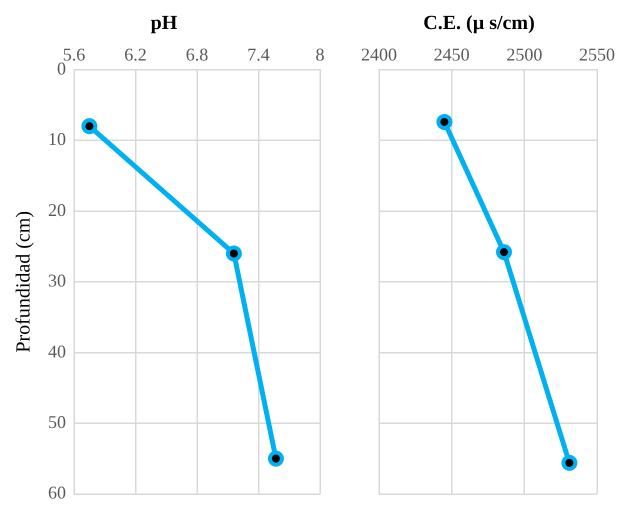 This screenshot has width=632, height=517. Describe the element at coordinates (379, 54) in the screenshot. I see `x-tick-label: 2400` at that location.